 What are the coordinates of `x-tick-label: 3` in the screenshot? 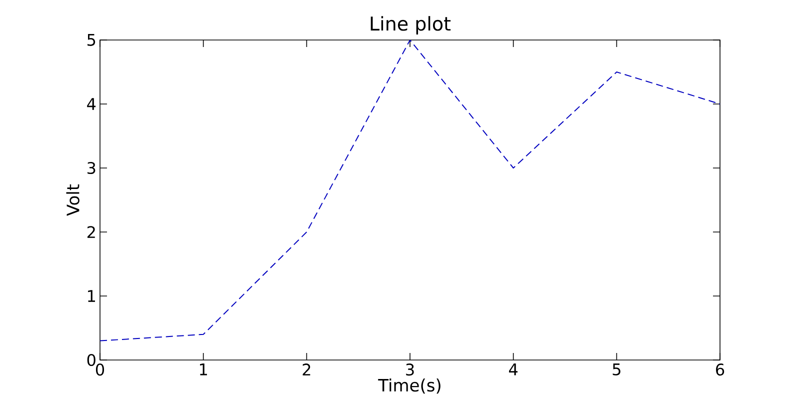 It's located at (410, 370).